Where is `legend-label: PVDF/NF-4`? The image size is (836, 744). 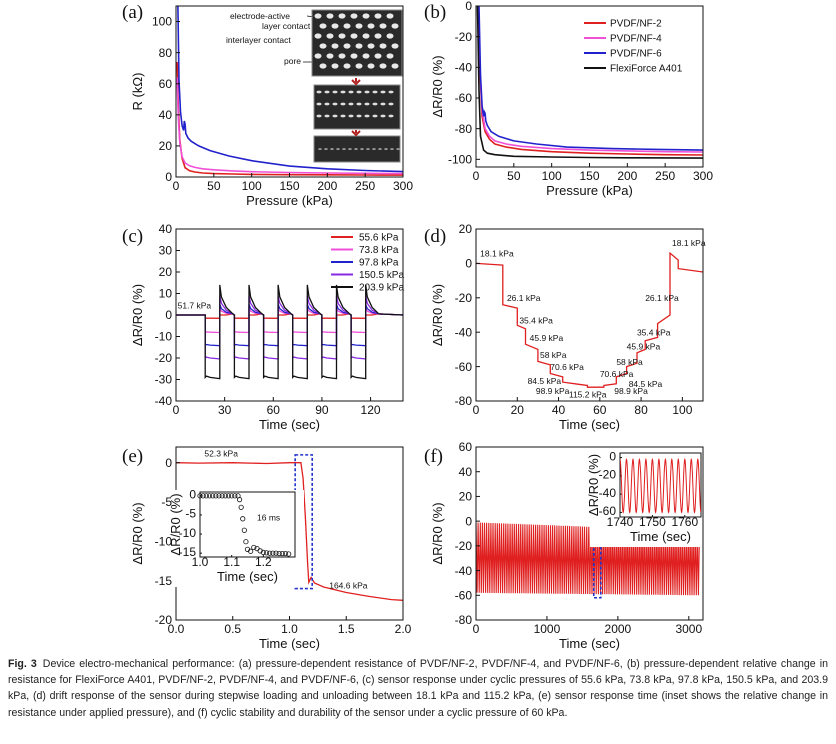 legend-label: PVDF/NF-4 is located at coordinates (636, 39).